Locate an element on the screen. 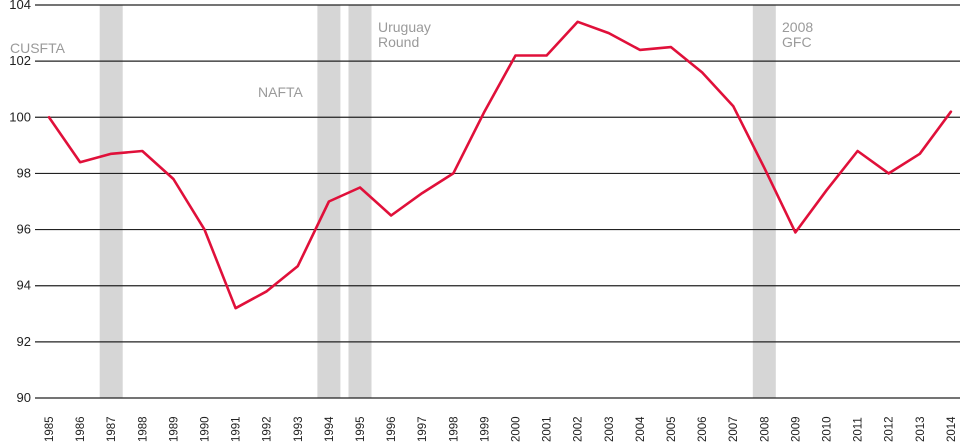 This screenshot has width=960, height=447. band-label-1987: CUSFTA is located at coordinates (38, 48).